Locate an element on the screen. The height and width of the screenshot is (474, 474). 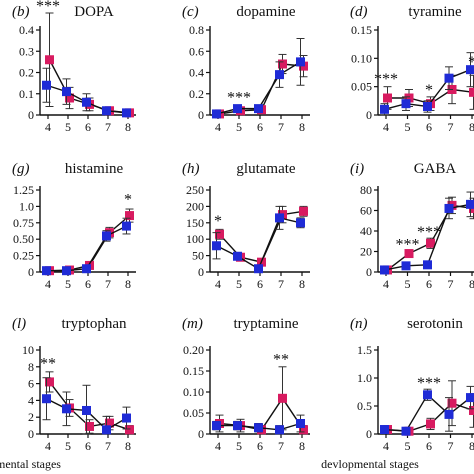
y-tick-label: 200 is located at coordinates (195, 206).